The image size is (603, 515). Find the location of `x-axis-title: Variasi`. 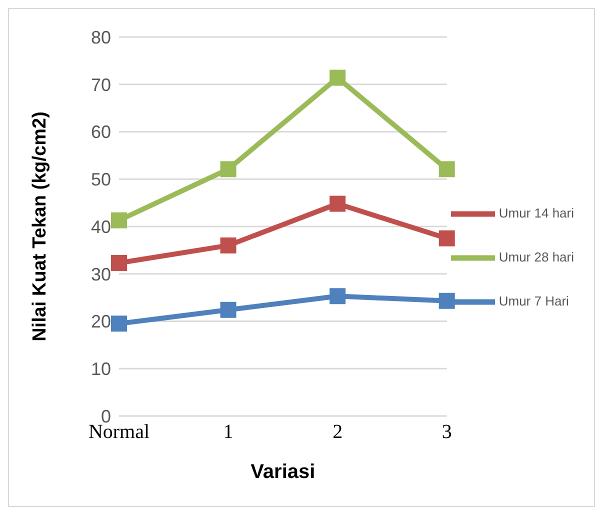

x-axis-title: Variasi is located at coordinates (283, 472).